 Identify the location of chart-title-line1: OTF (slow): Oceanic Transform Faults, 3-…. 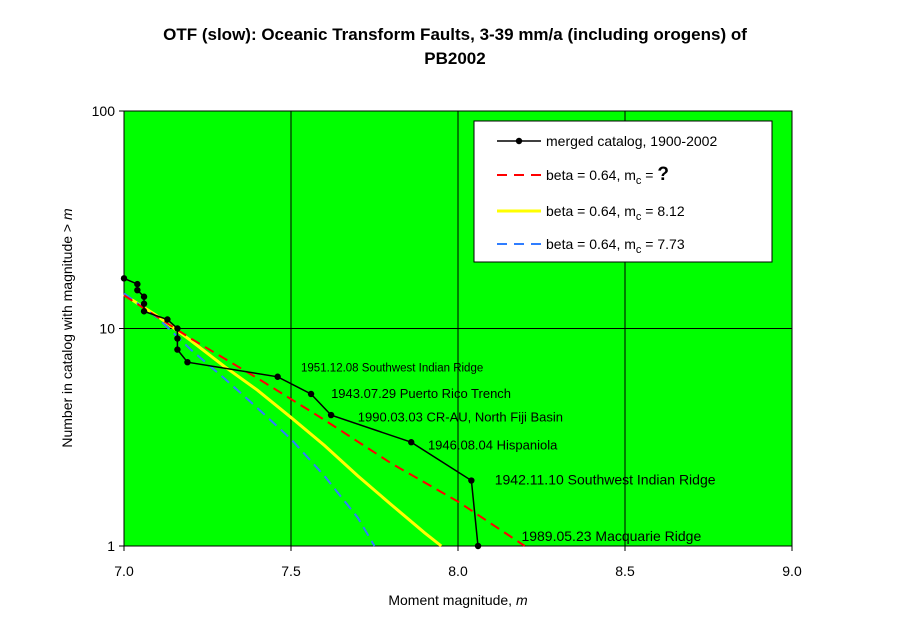
(455, 34).